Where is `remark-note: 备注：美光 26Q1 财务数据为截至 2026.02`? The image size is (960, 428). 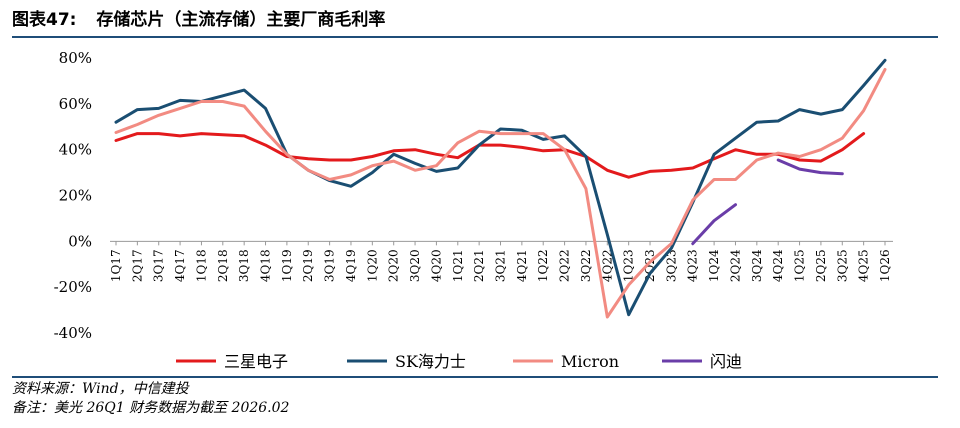 remark-note: 备注：美光 26Q1 财务数据为截至 2026.02 is located at coordinates (151, 408).